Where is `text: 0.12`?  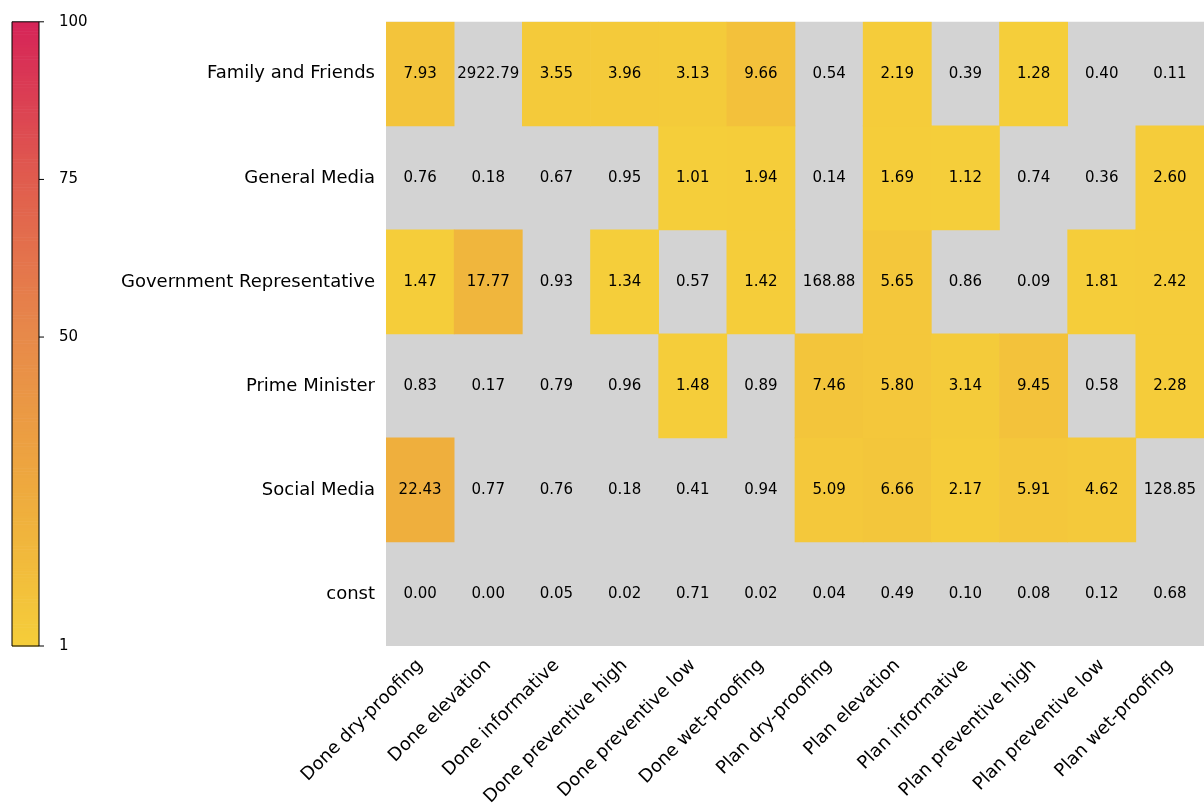 text: 0.12 is located at coordinates (1102, 592).